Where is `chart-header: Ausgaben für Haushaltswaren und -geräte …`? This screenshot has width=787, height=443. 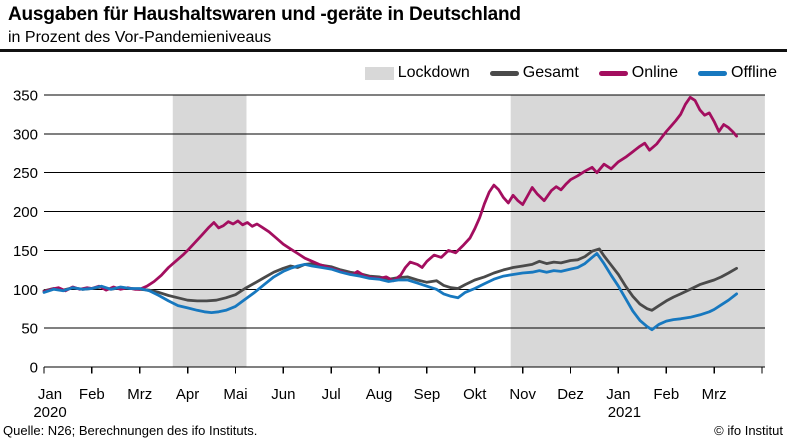 chart-header: Ausgaben für Haushaltswaren und -geräte … is located at coordinates (393, 25).